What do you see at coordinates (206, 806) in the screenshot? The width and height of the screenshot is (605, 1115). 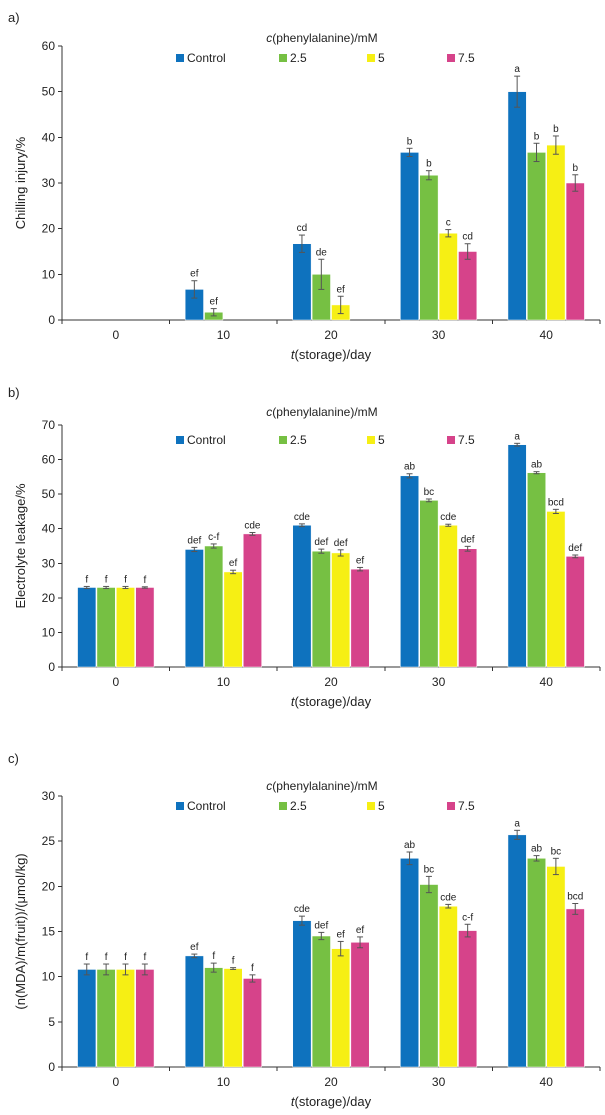 I see `legend-label: Control` at bounding box center [206, 806].